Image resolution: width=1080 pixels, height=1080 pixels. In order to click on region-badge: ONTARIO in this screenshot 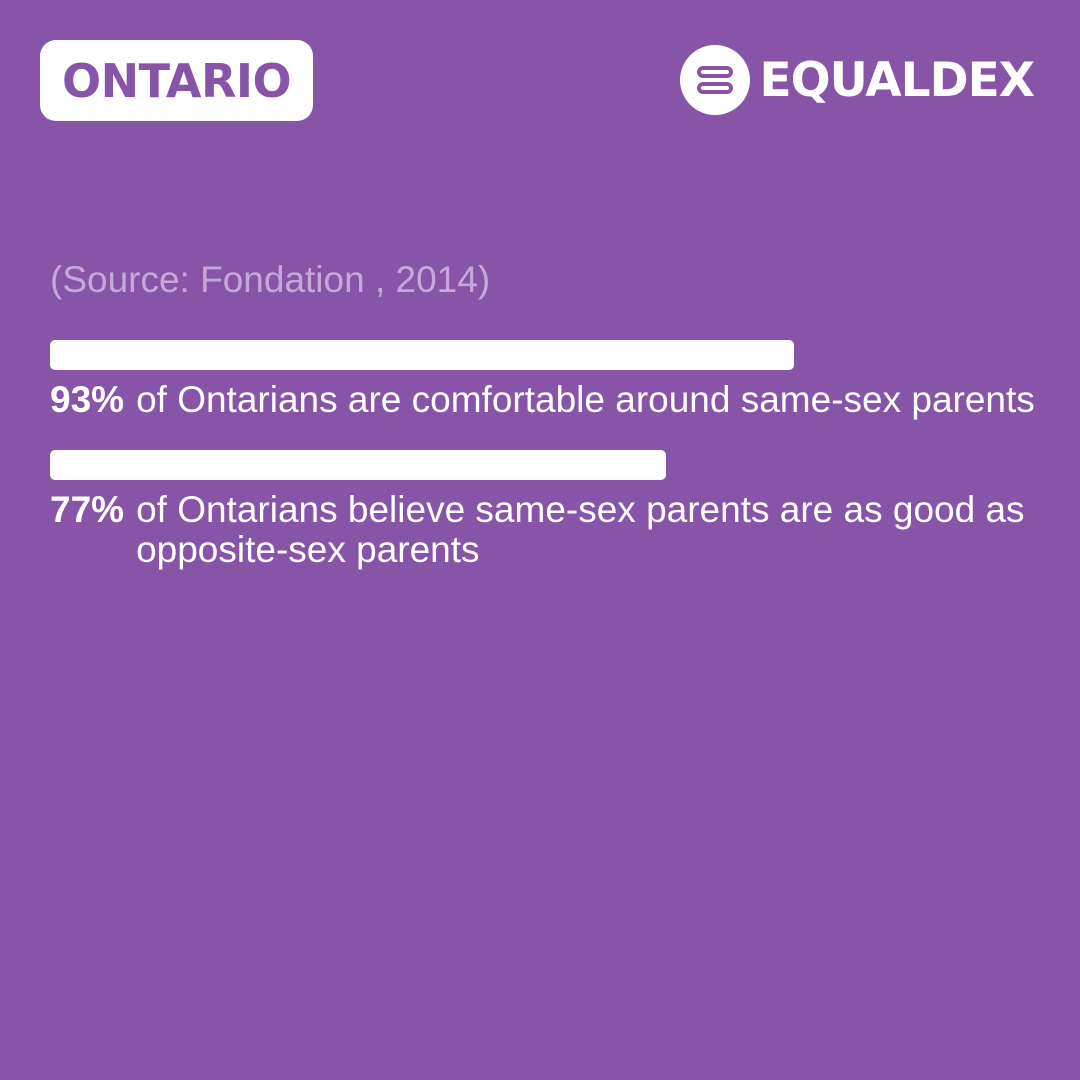, I will do `click(177, 80)`.